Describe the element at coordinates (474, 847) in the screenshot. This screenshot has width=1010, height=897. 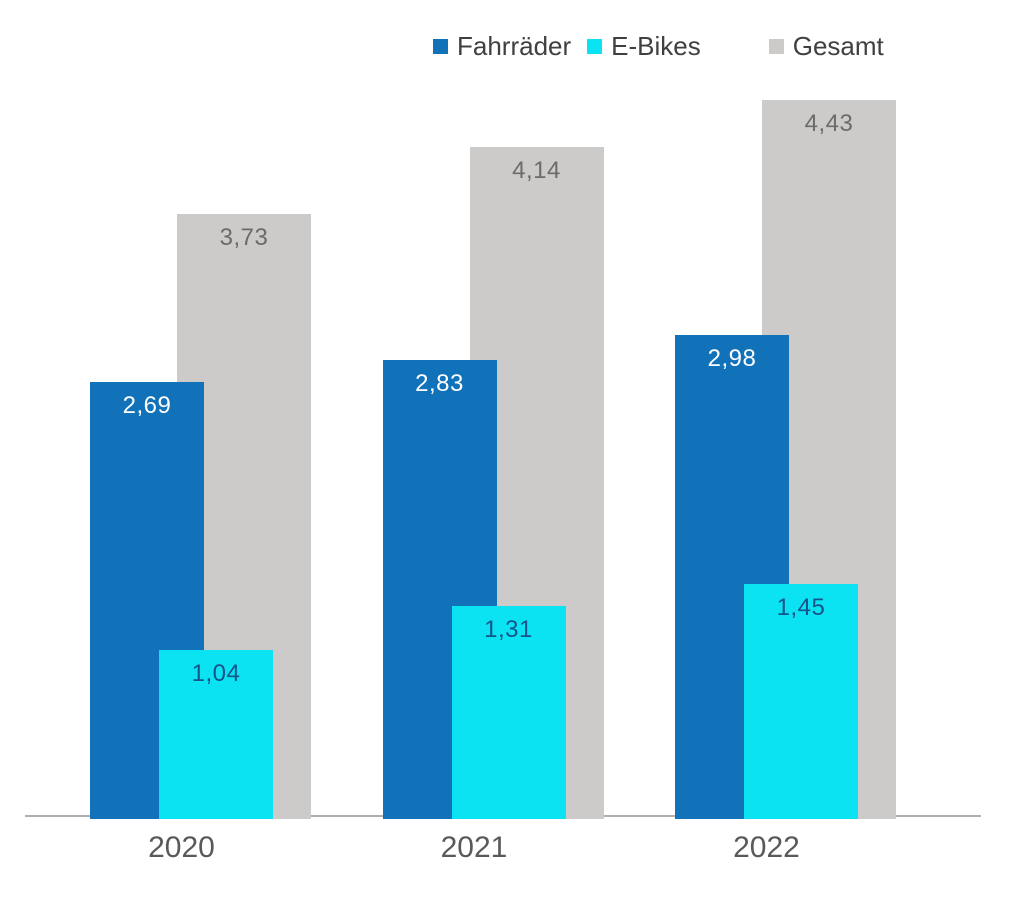
I see `x-axis-label-2021: 2021` at that location.